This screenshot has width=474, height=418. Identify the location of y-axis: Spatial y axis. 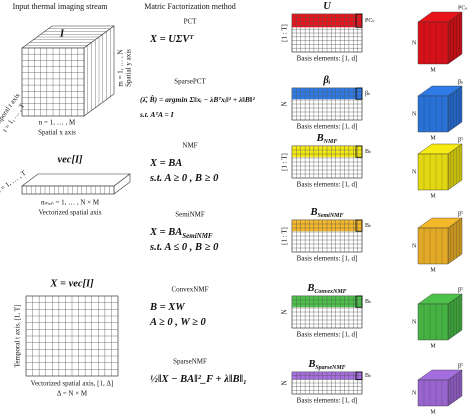
(129, 68).